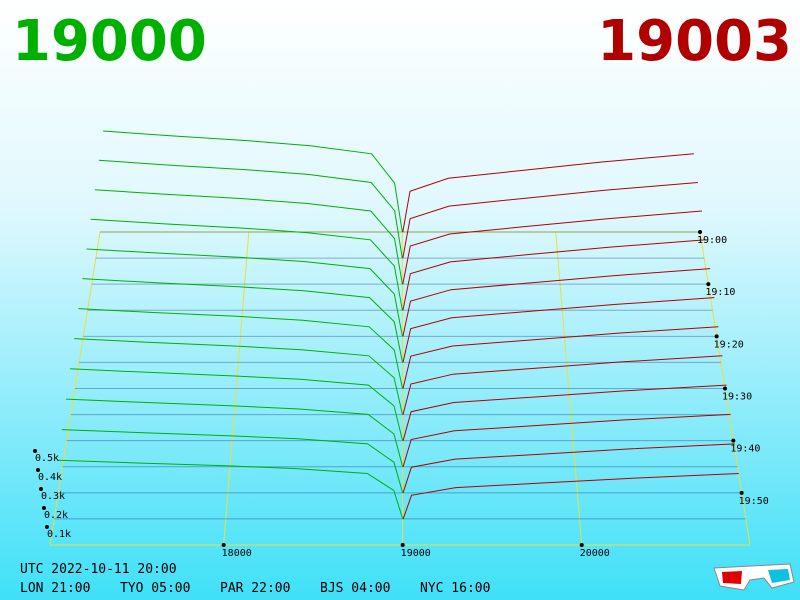  What do you see at coordinates (712, 240) in the screenshot?
I see `time-tick-label: 19:00` at bounding box center [712, 240].